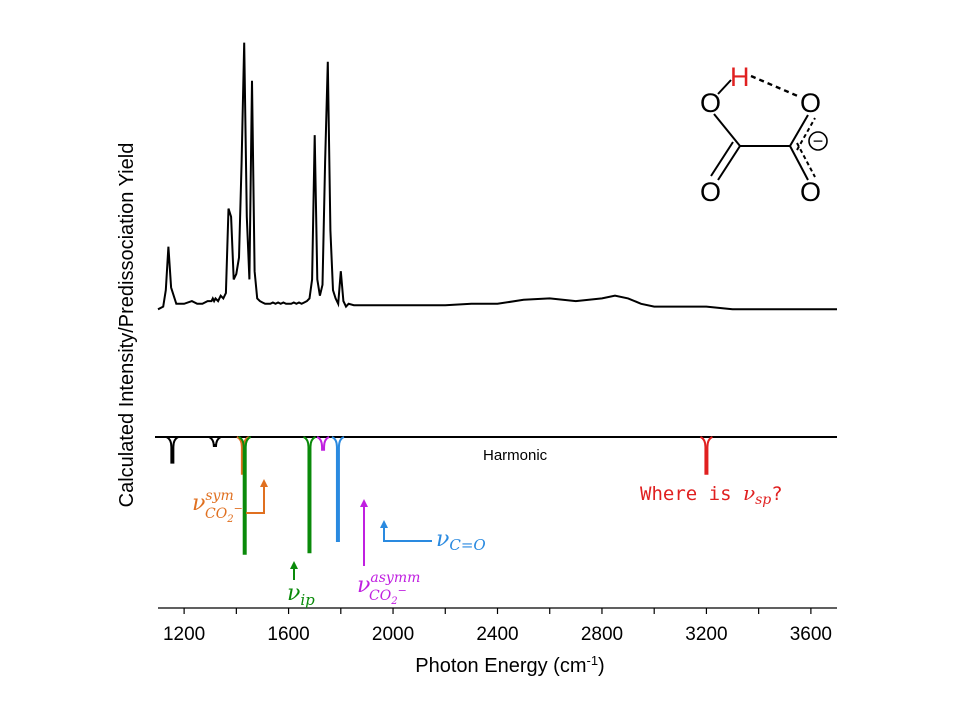 Image resolution: width=960 pixels, height=720 pixels. I want to click on bond-o-c-left, so click(727, 130).